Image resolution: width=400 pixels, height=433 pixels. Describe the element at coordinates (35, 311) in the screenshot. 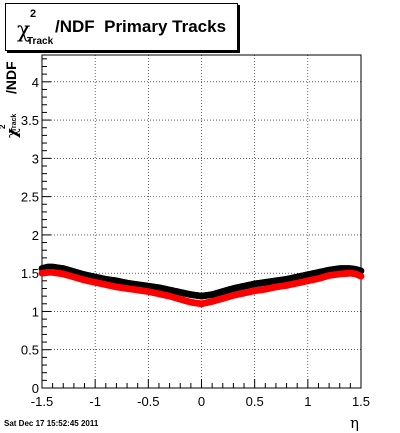

I see `y-tick-label: 1` at that location.